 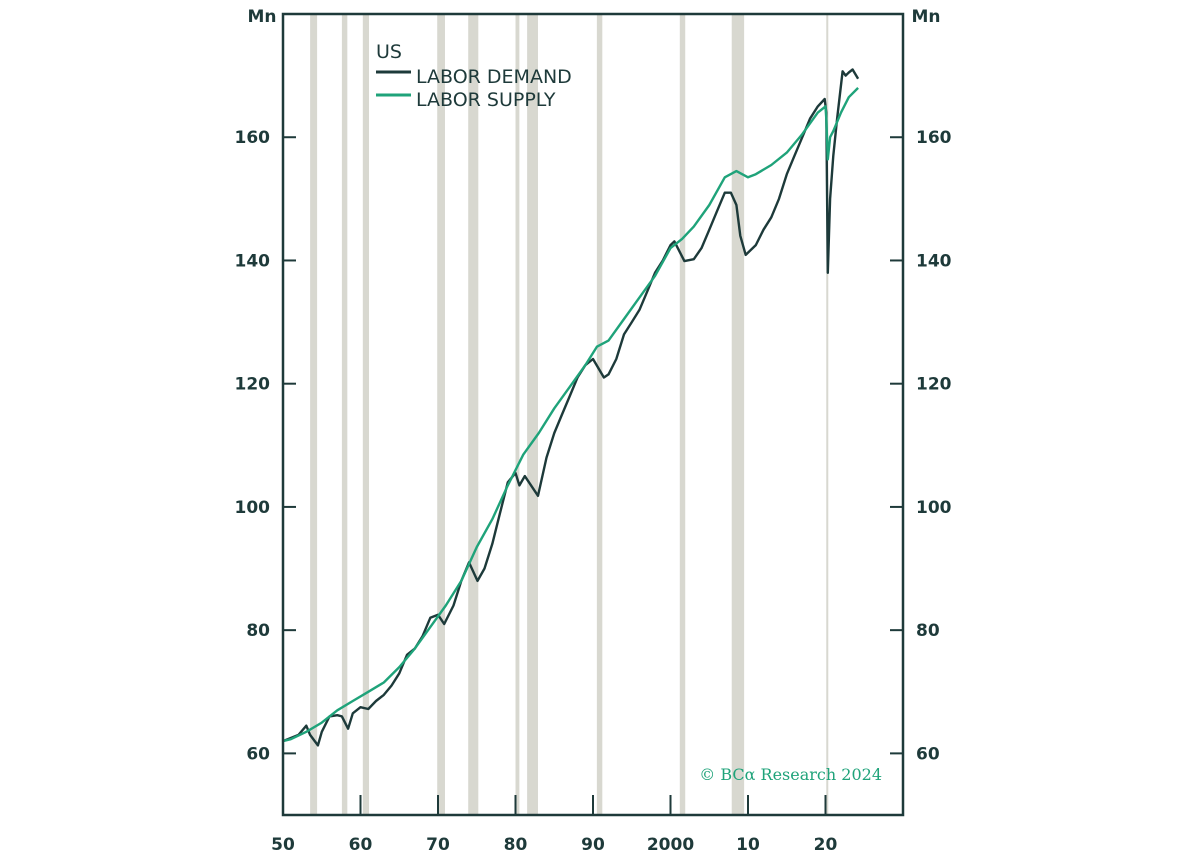 I want to click on y-tick-label-left: 60, so click(x=258, y=754).